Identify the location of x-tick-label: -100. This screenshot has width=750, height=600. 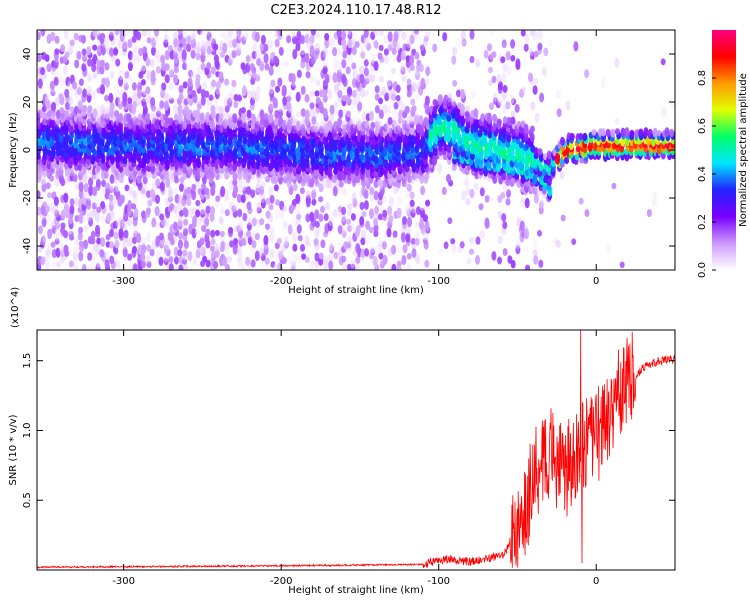
(438, 281).